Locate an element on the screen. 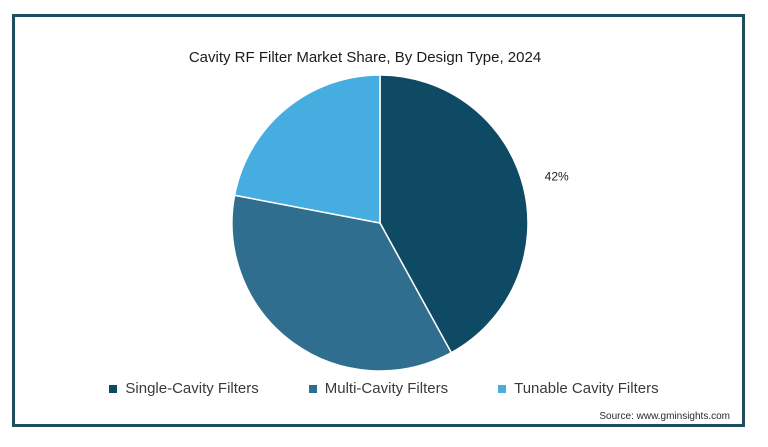 This screenshot has height=447, width=768. legend-item-tunable-cavity: Tunable Cavity Filters is located at coordinates (578, 388).